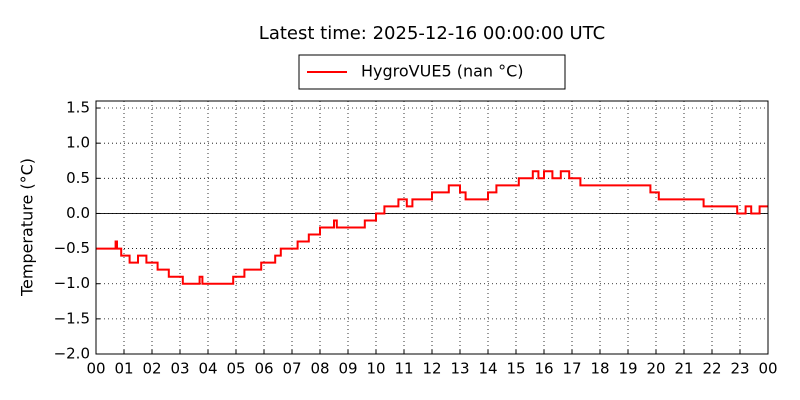 This screenshot has height=400, width=800. I want to click on y-axis-label: Temperature (°C), so click(27, 227).